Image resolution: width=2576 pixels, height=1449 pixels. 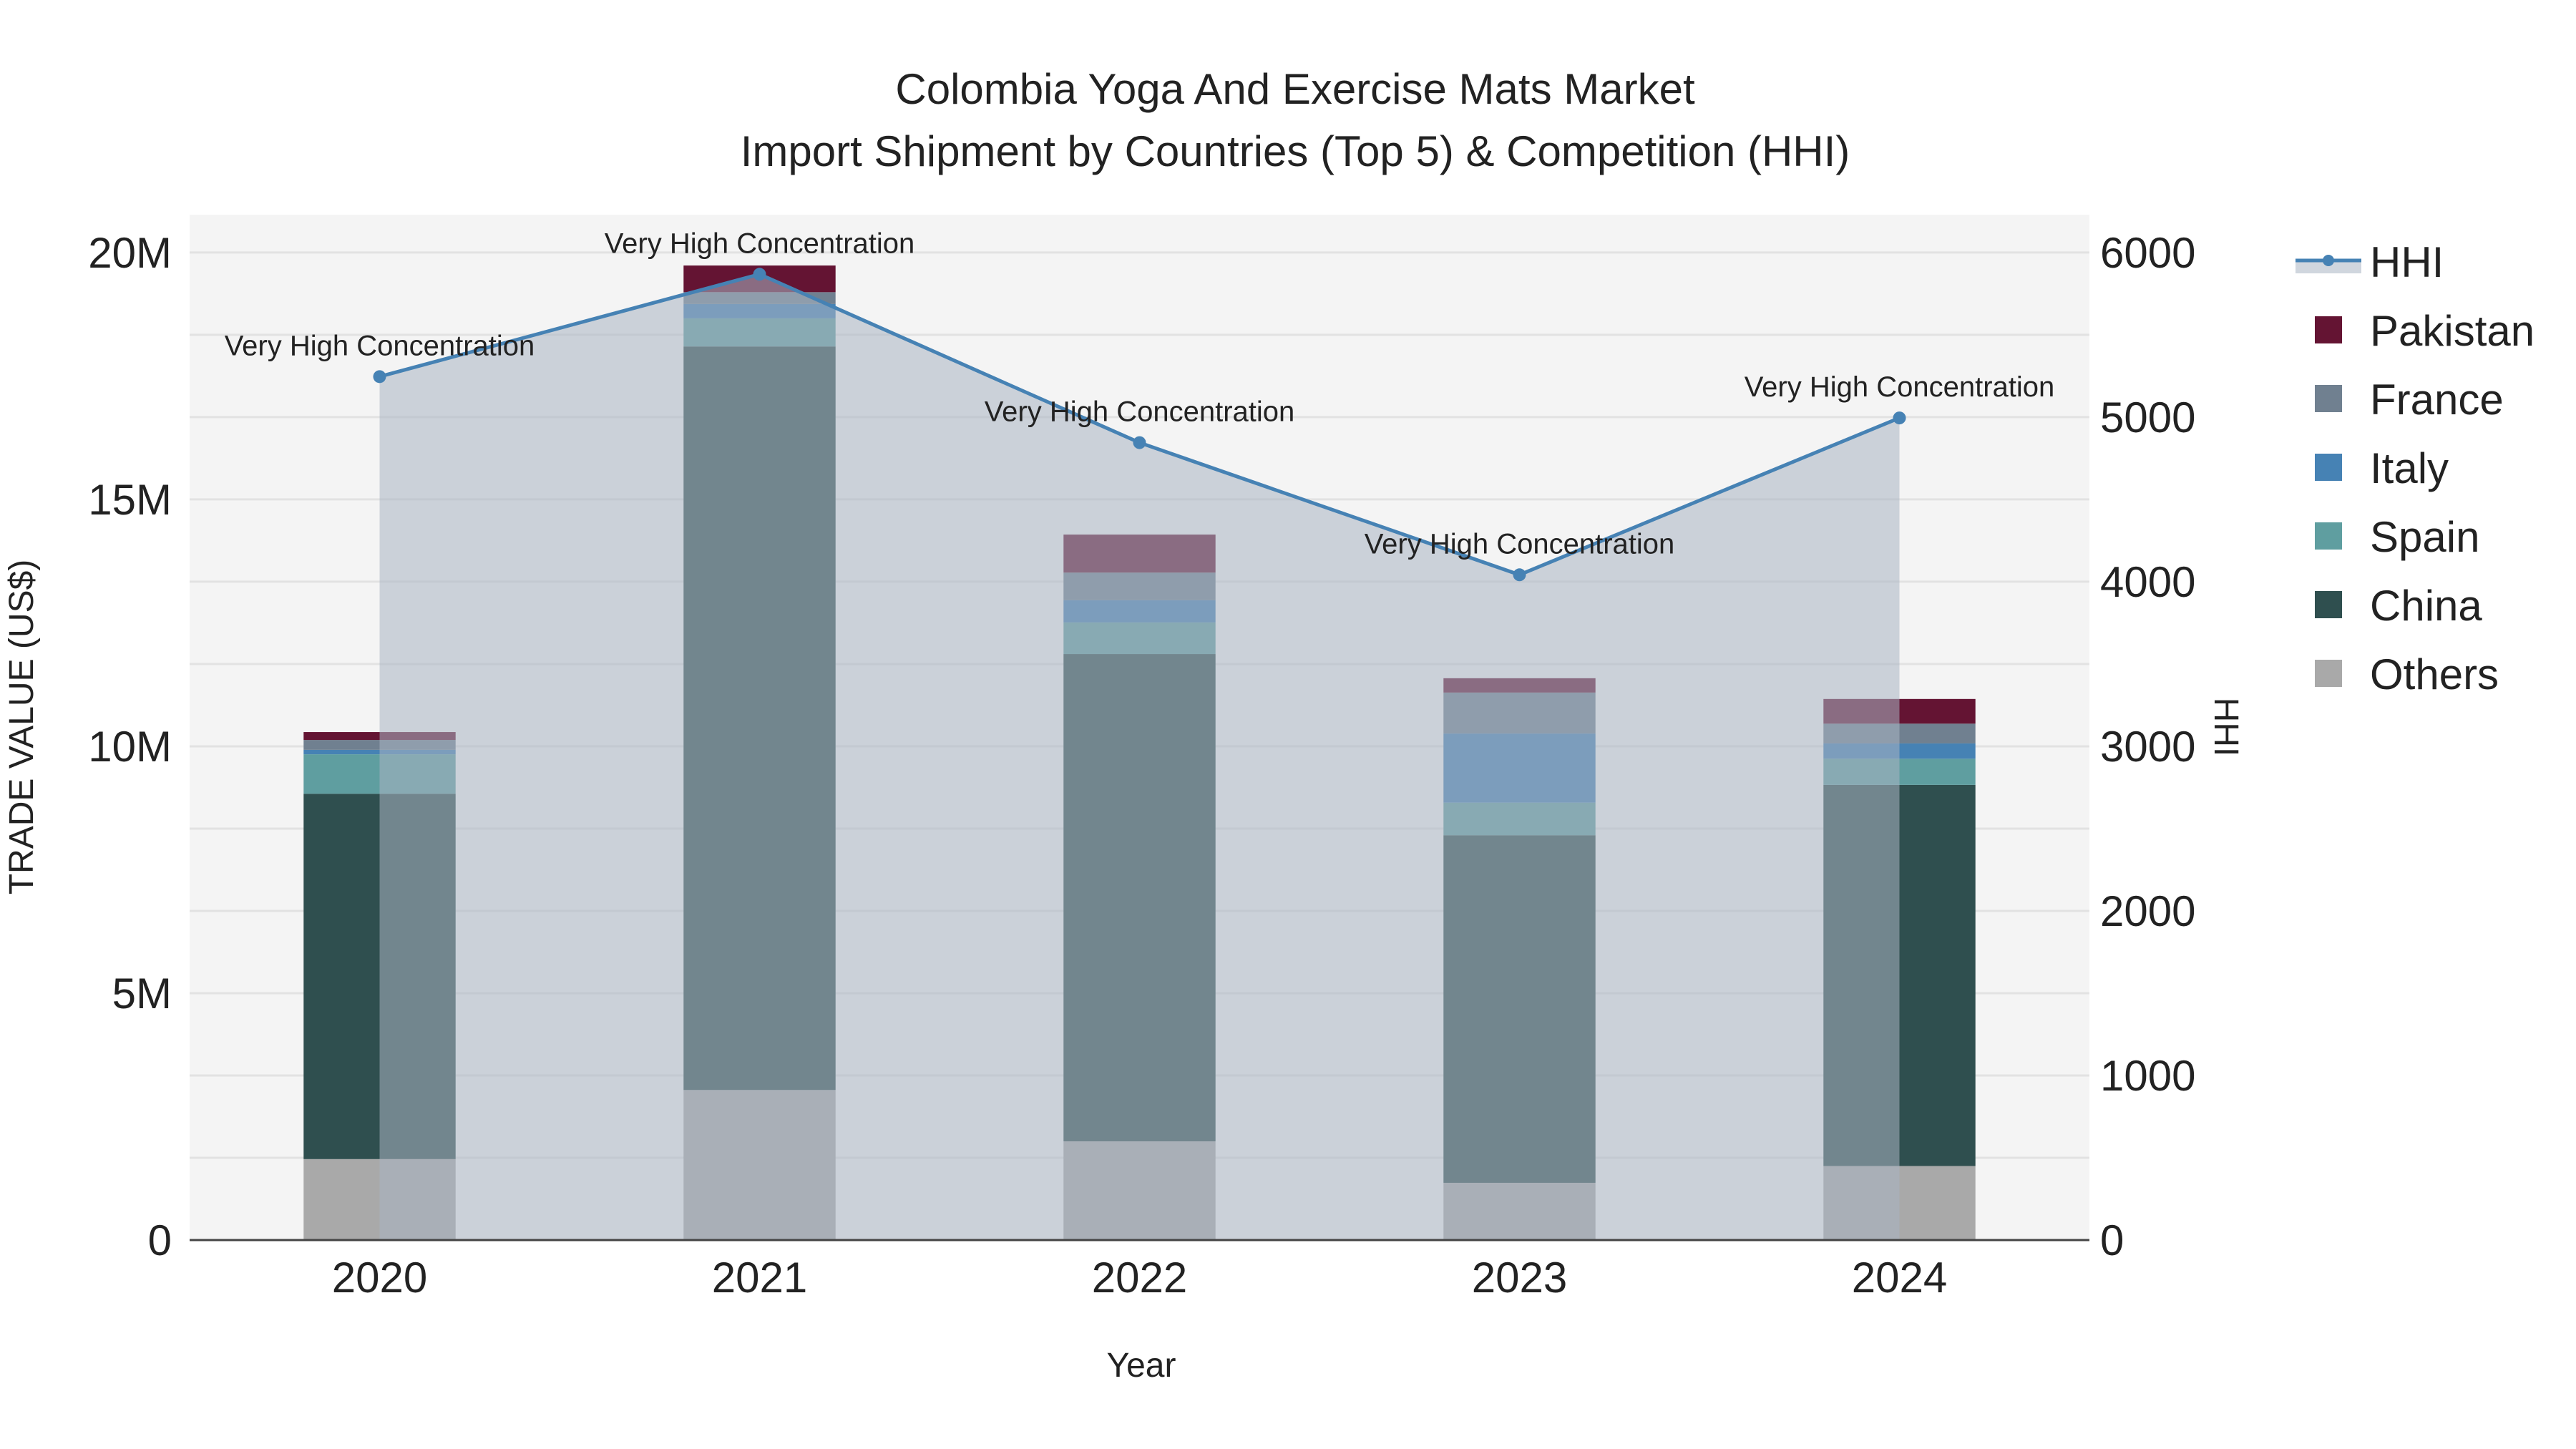 I want to click on x-axis-title: Year, so click(x=1141, y=1366).